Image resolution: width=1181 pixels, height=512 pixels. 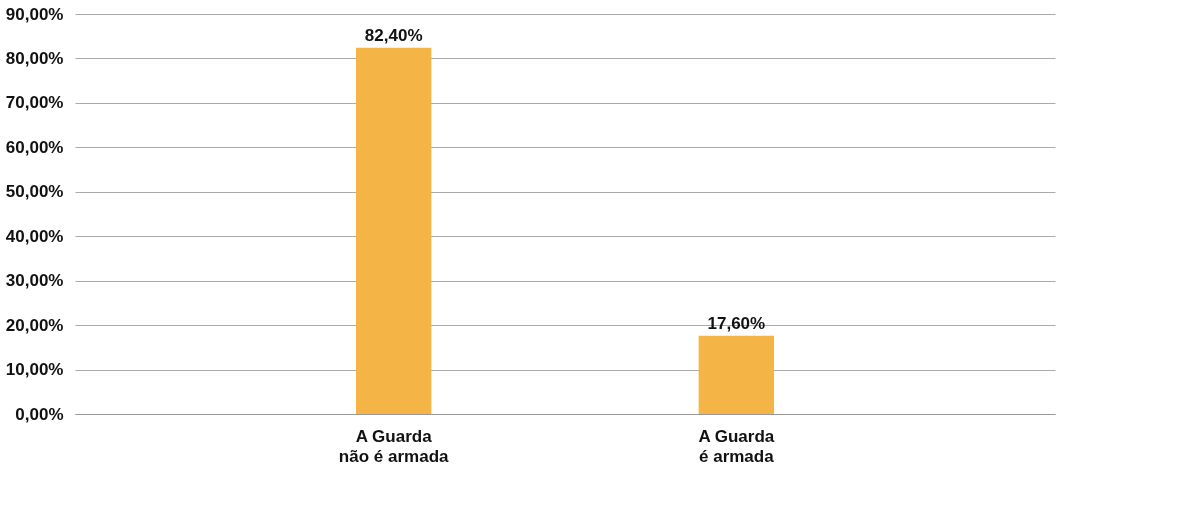 What do you see at coordinates (39, 414) in the screenshot?
I see `y-tick-label: 0,00%` at bounding box center [39, 414].